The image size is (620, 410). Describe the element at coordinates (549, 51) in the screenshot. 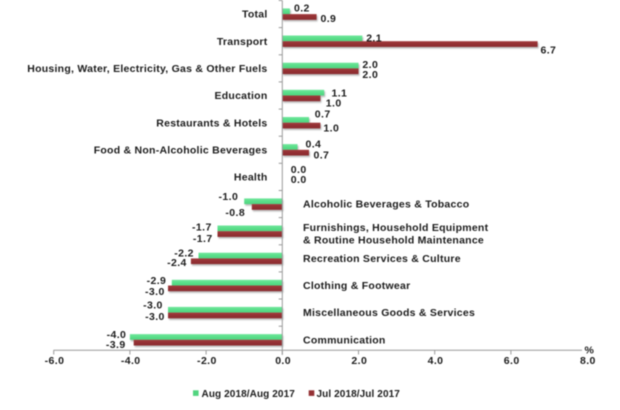

I see `svg-text: 6.7` at that location.